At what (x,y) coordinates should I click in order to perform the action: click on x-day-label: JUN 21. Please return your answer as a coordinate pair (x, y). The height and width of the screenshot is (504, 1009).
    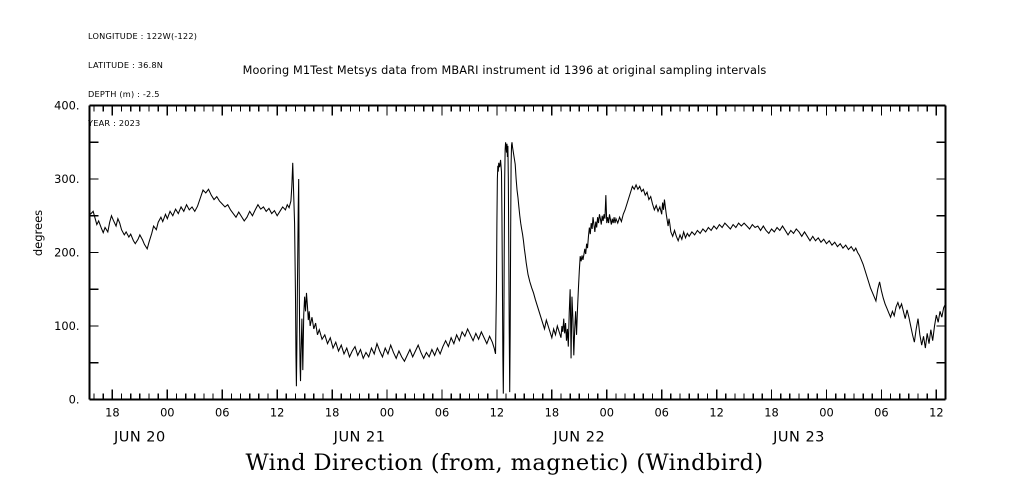
    Looking at the image, I should click on (359, 438).